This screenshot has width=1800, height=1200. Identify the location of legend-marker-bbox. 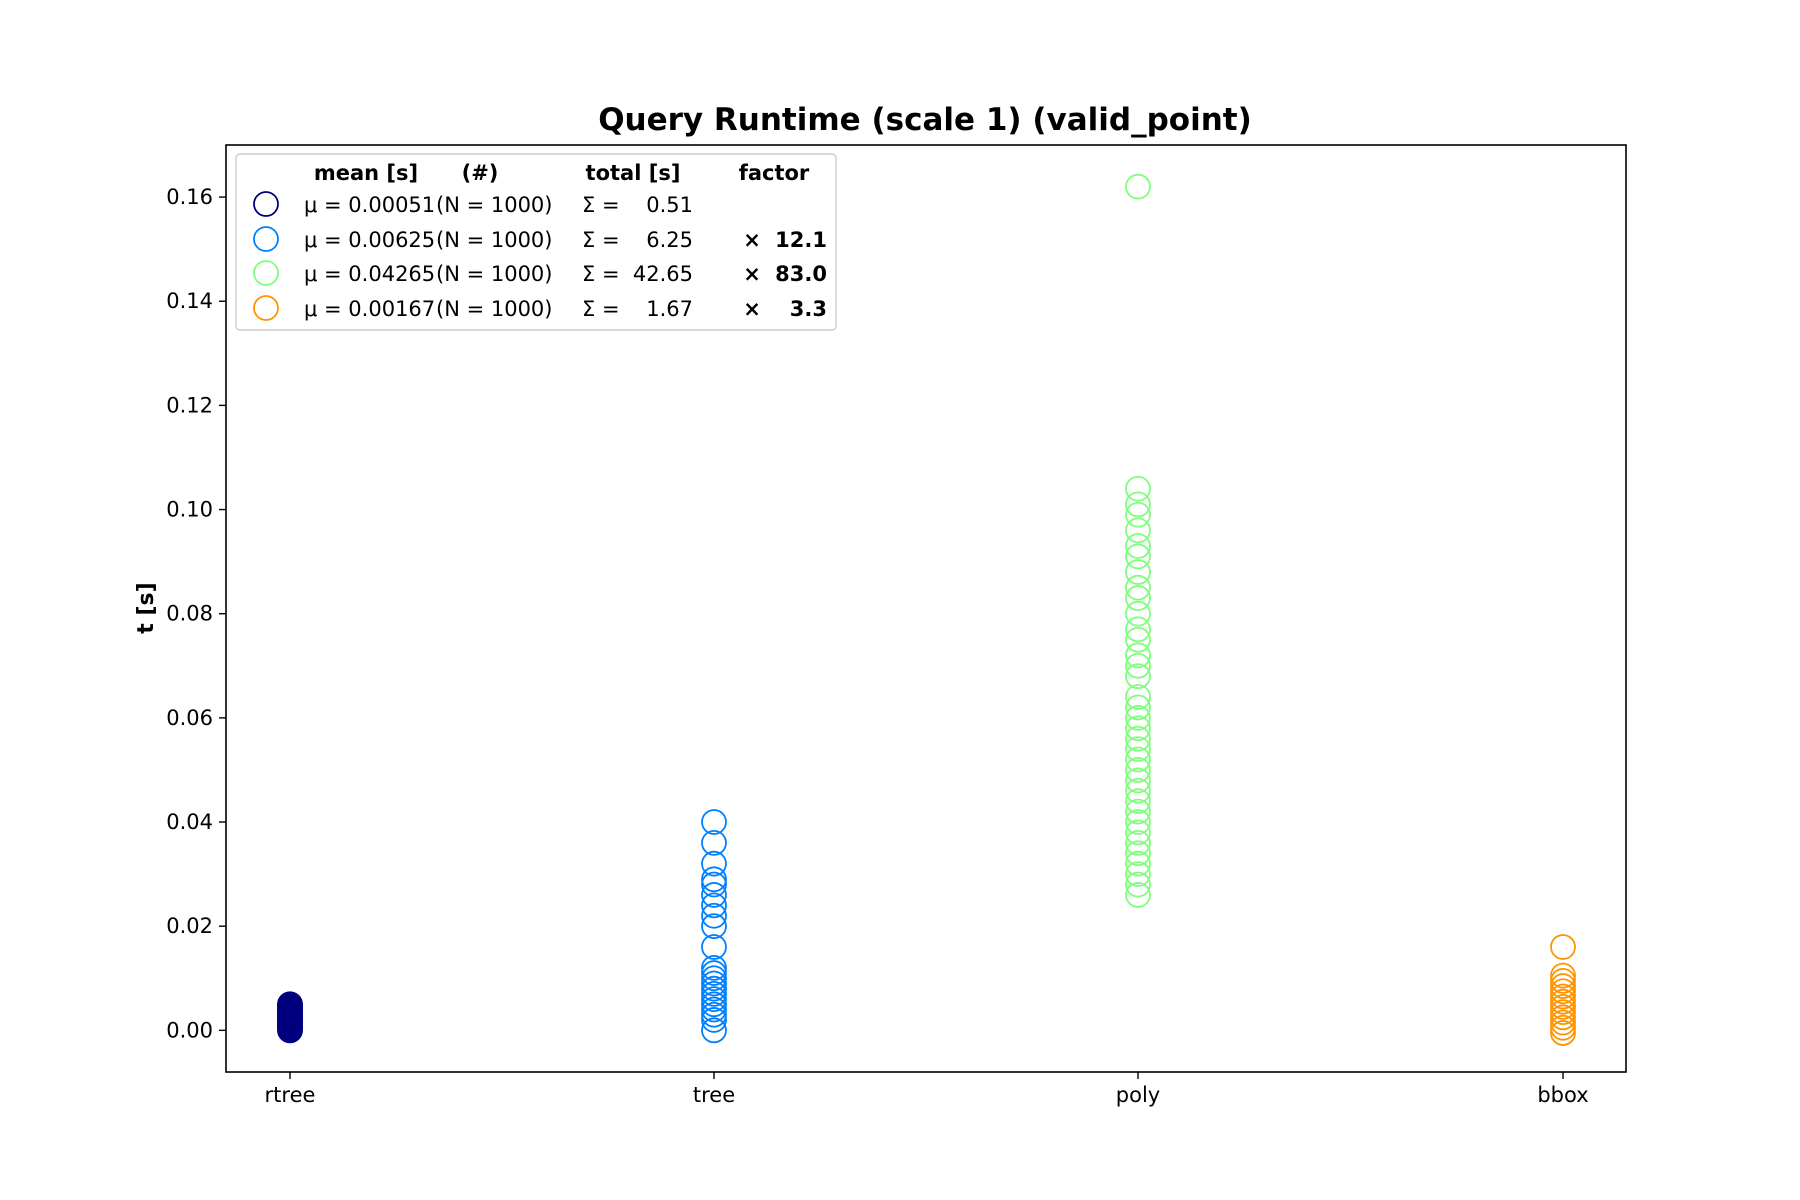
(266, 308).